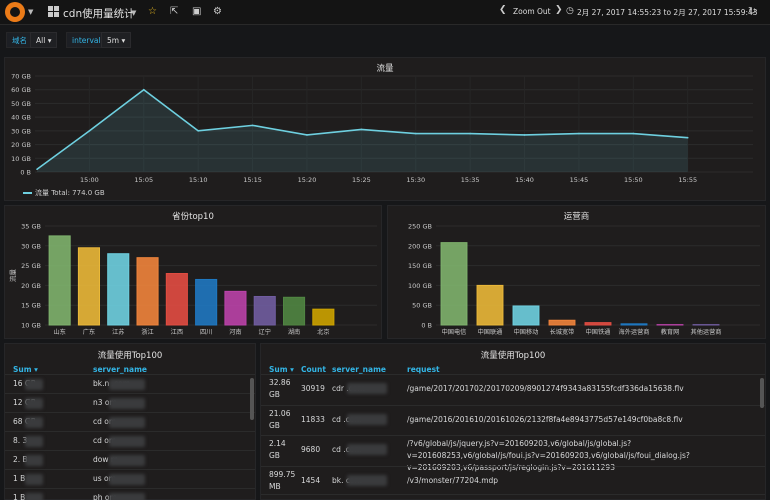  Describe the element at coordinates (31, 266) in the screenshot. I see `y-tick-label: 25 GB` at that location.